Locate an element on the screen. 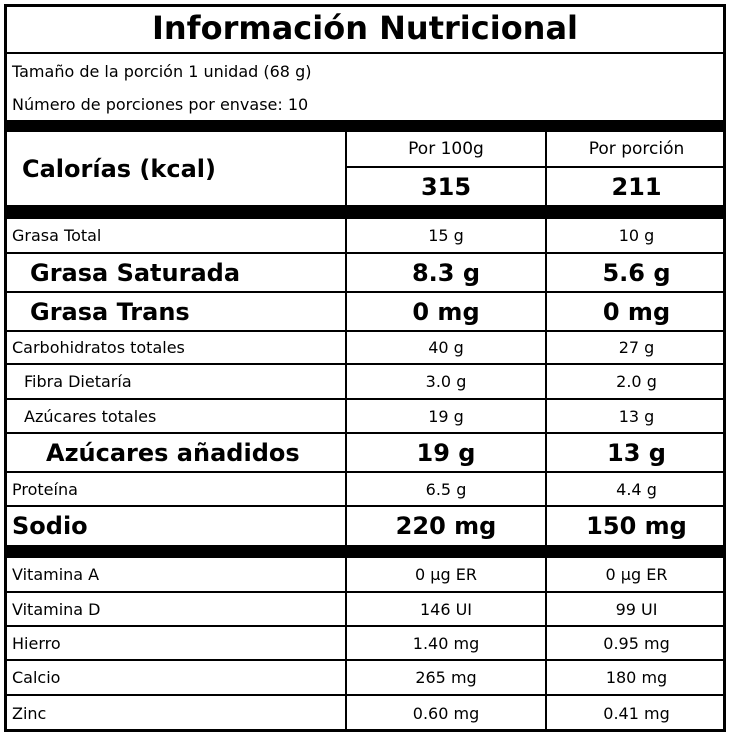 The image size is (730, 736). value-per-serving: 5.6 g is located at coordinates (635, 273).